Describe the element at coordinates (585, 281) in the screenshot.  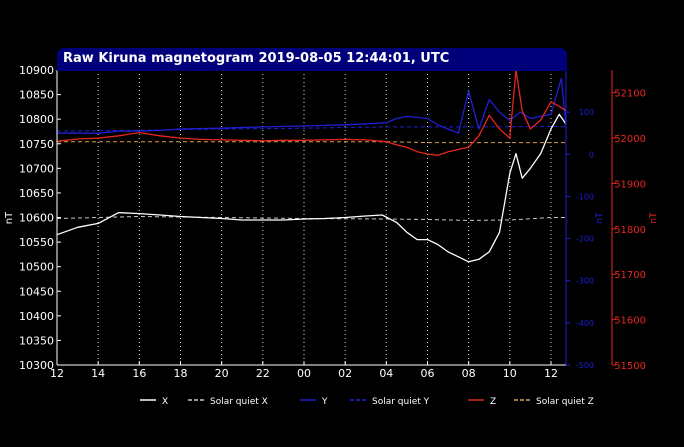
I see `right-y-tick-label: -300` at that location.